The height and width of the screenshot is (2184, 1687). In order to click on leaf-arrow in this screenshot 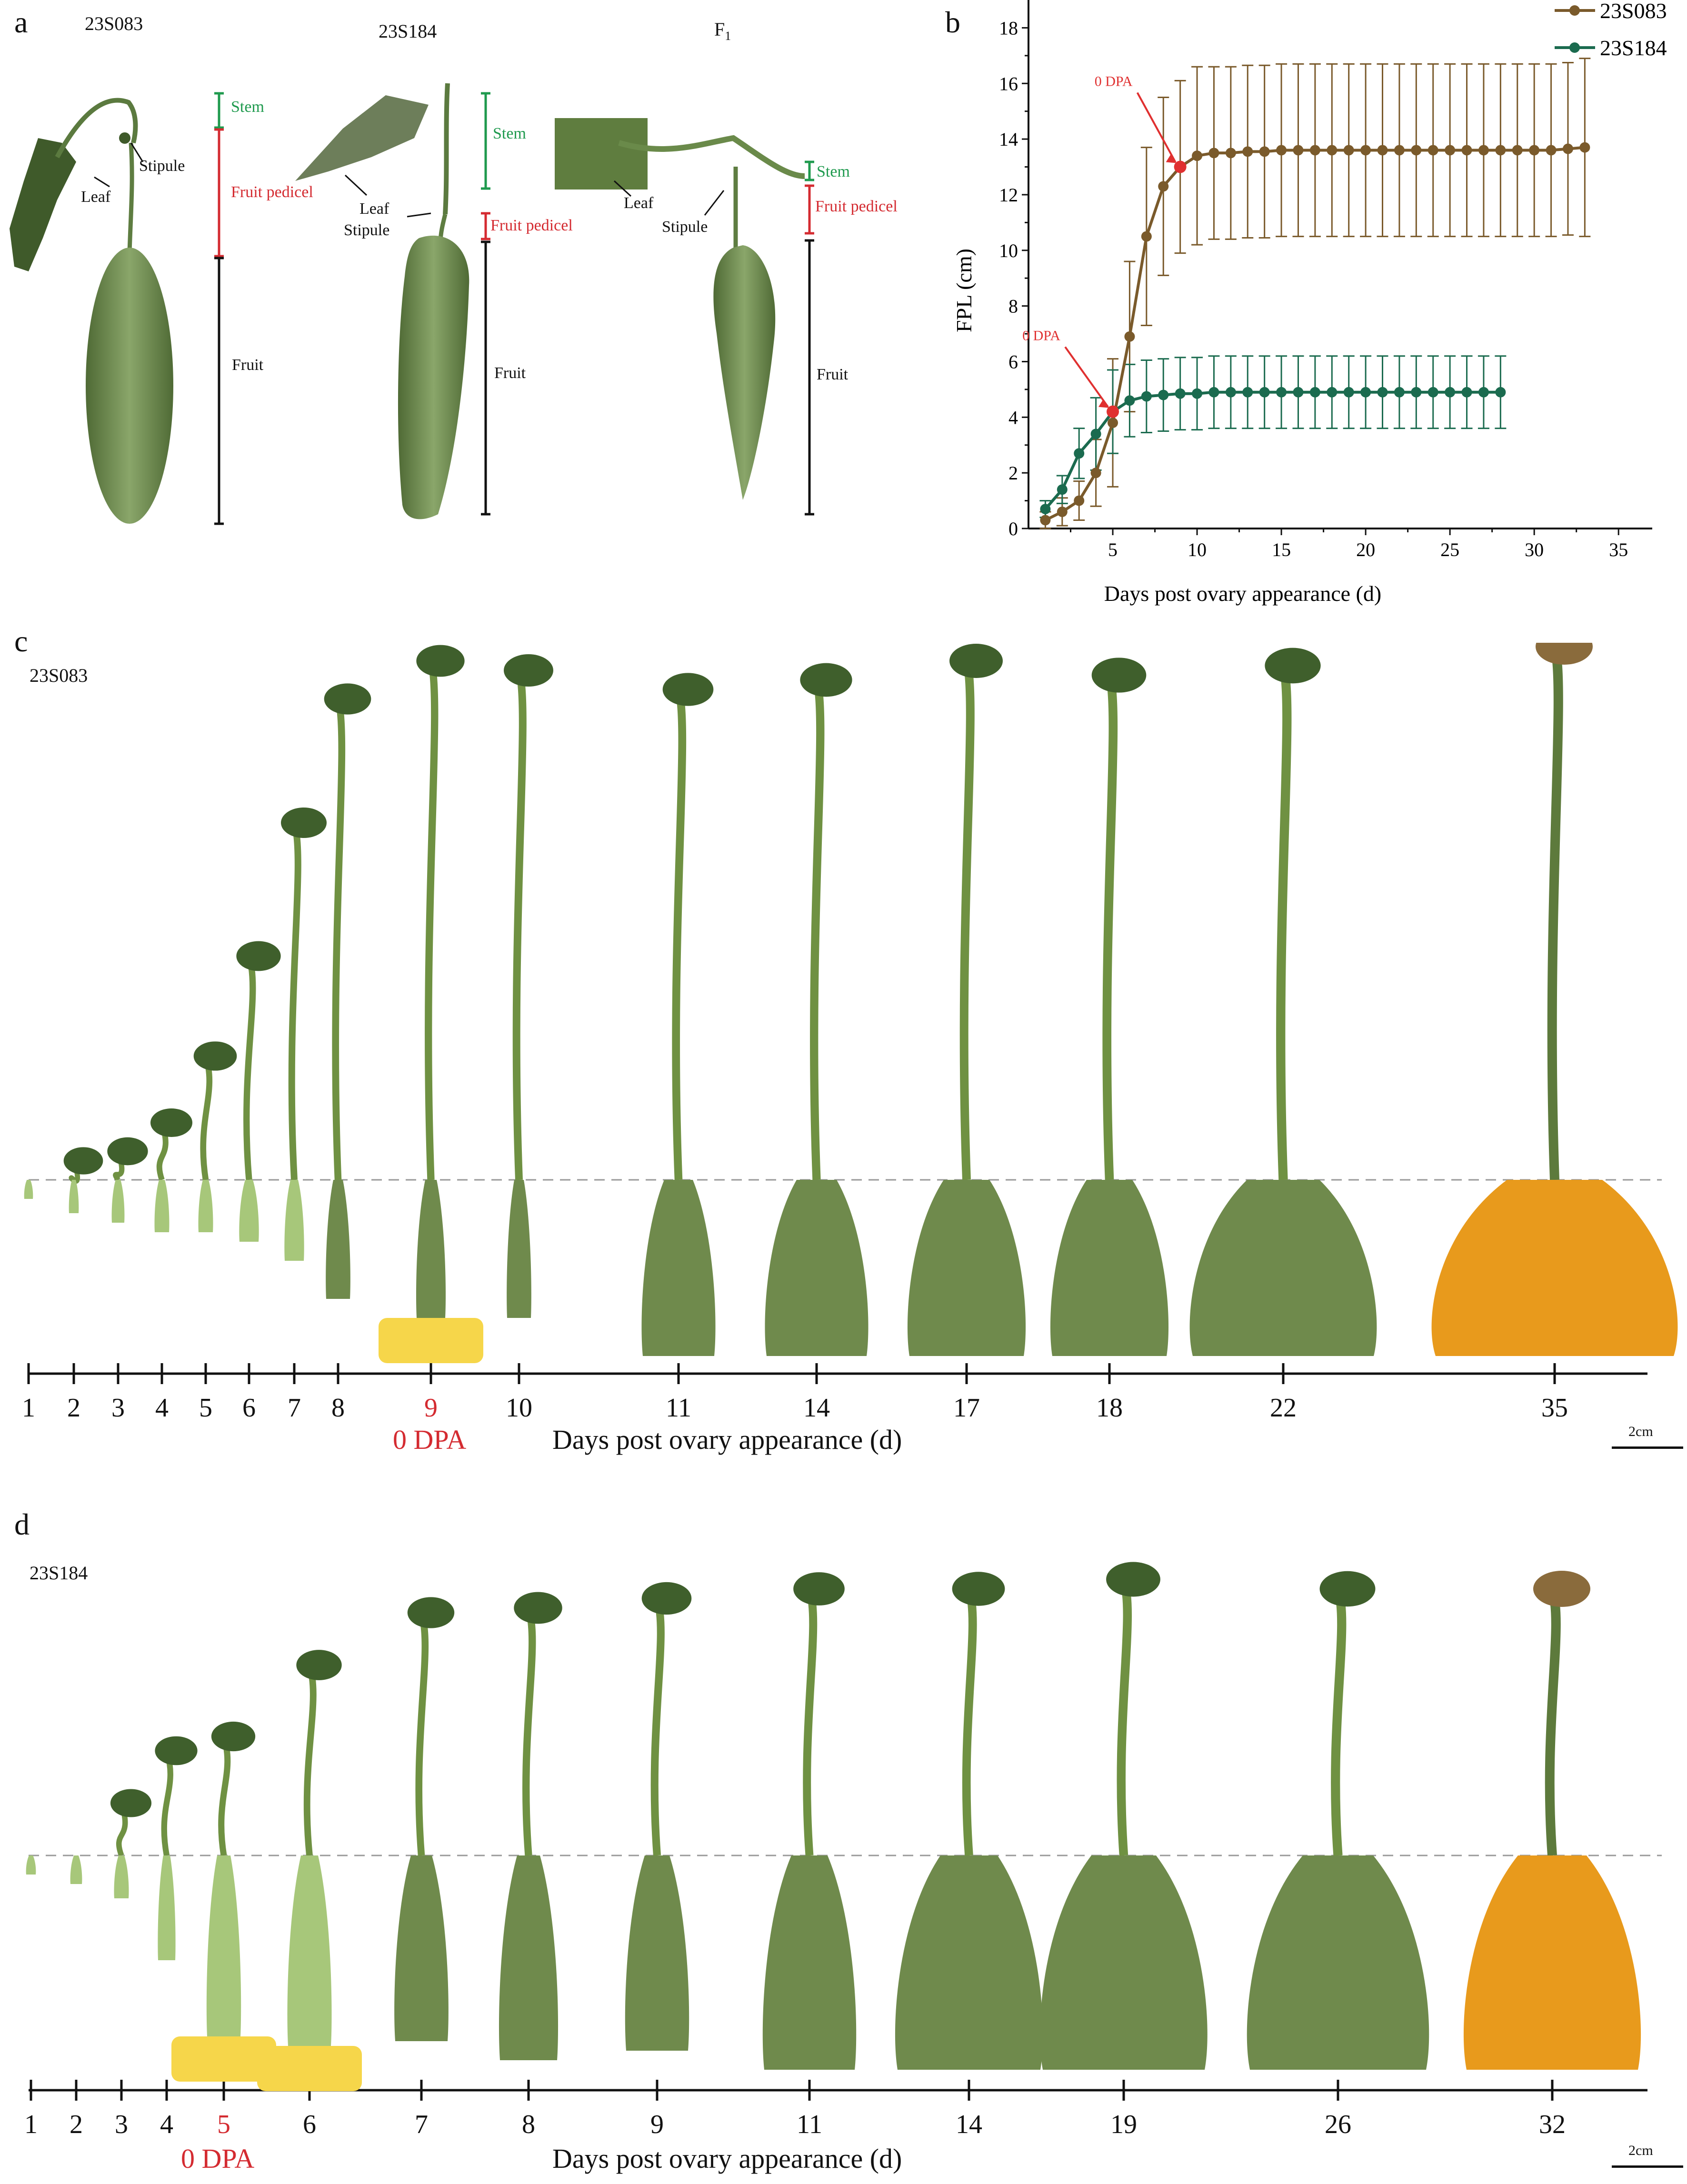, I will do `click(356, 185)`.